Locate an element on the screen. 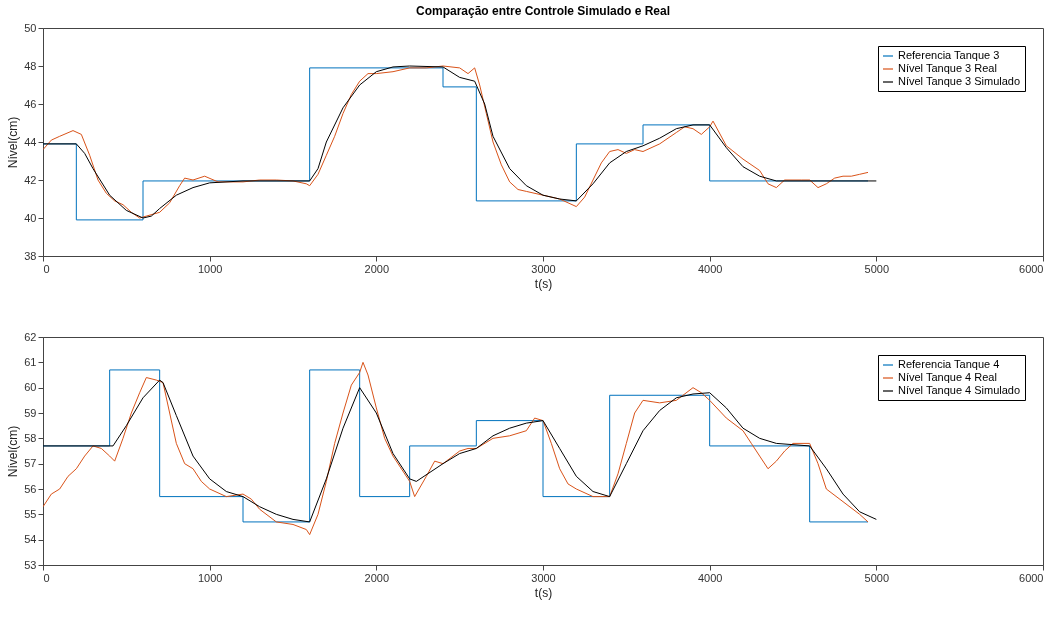 The width and height of the screenshot is (1056, 637). y-tick-label: 40 is located at coordinates (30, 217).